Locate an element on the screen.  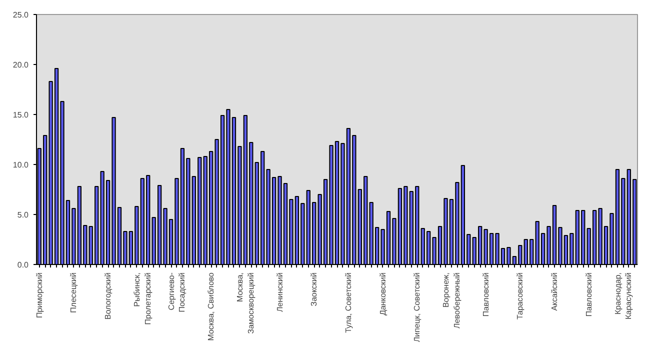
x-tick-label: Плесецкий is located at coordinates (73, 292).